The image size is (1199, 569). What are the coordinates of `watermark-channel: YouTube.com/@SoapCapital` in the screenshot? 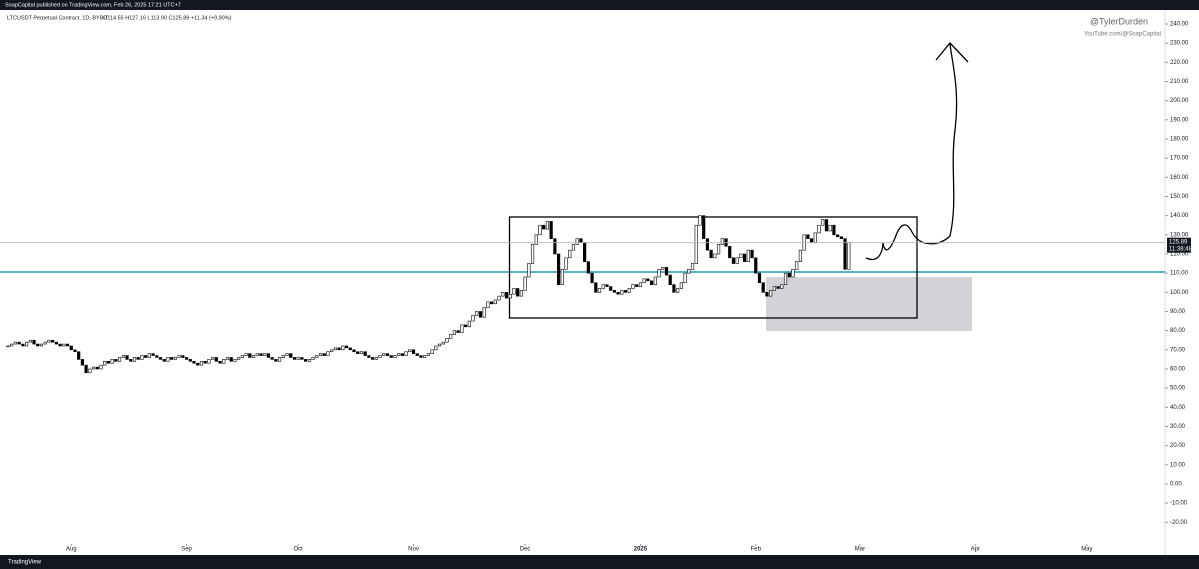 It's located at (1122, 35).